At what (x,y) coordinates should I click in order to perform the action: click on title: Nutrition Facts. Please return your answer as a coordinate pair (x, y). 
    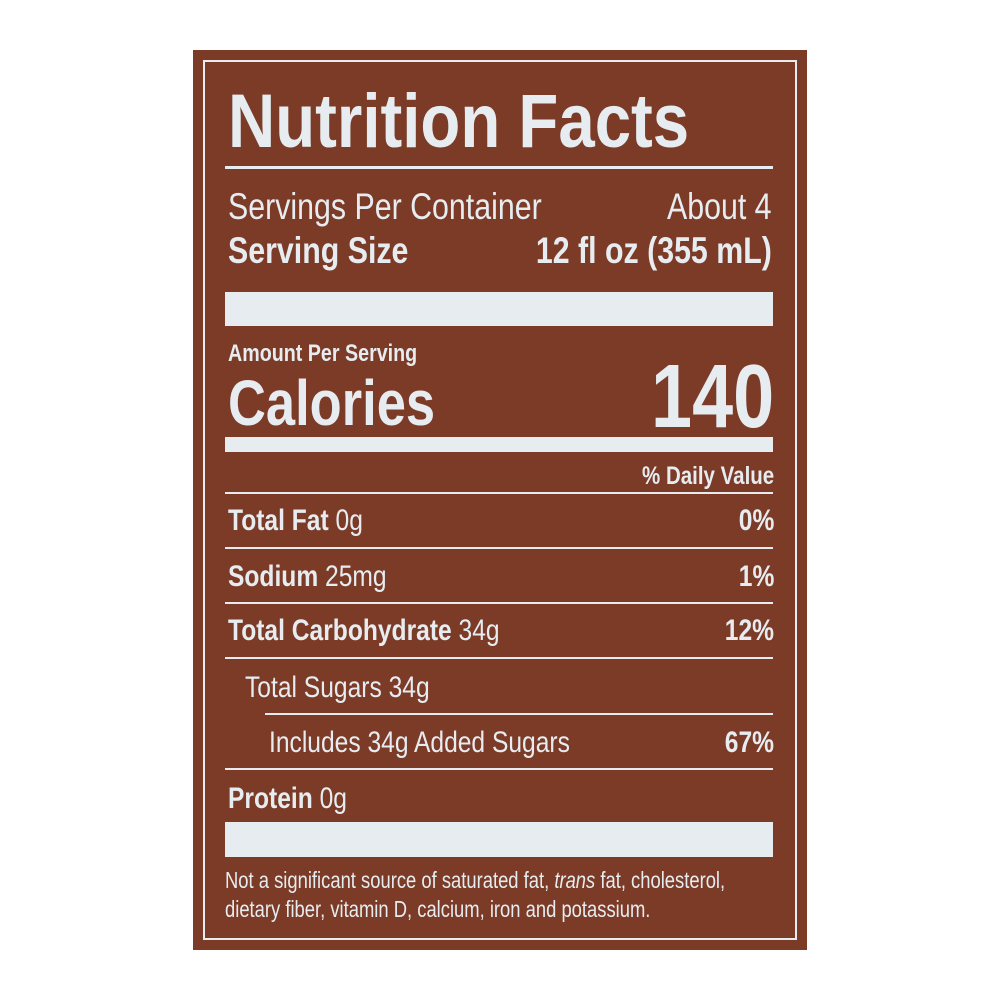
    Looking at the image, I should click on (459, 121).